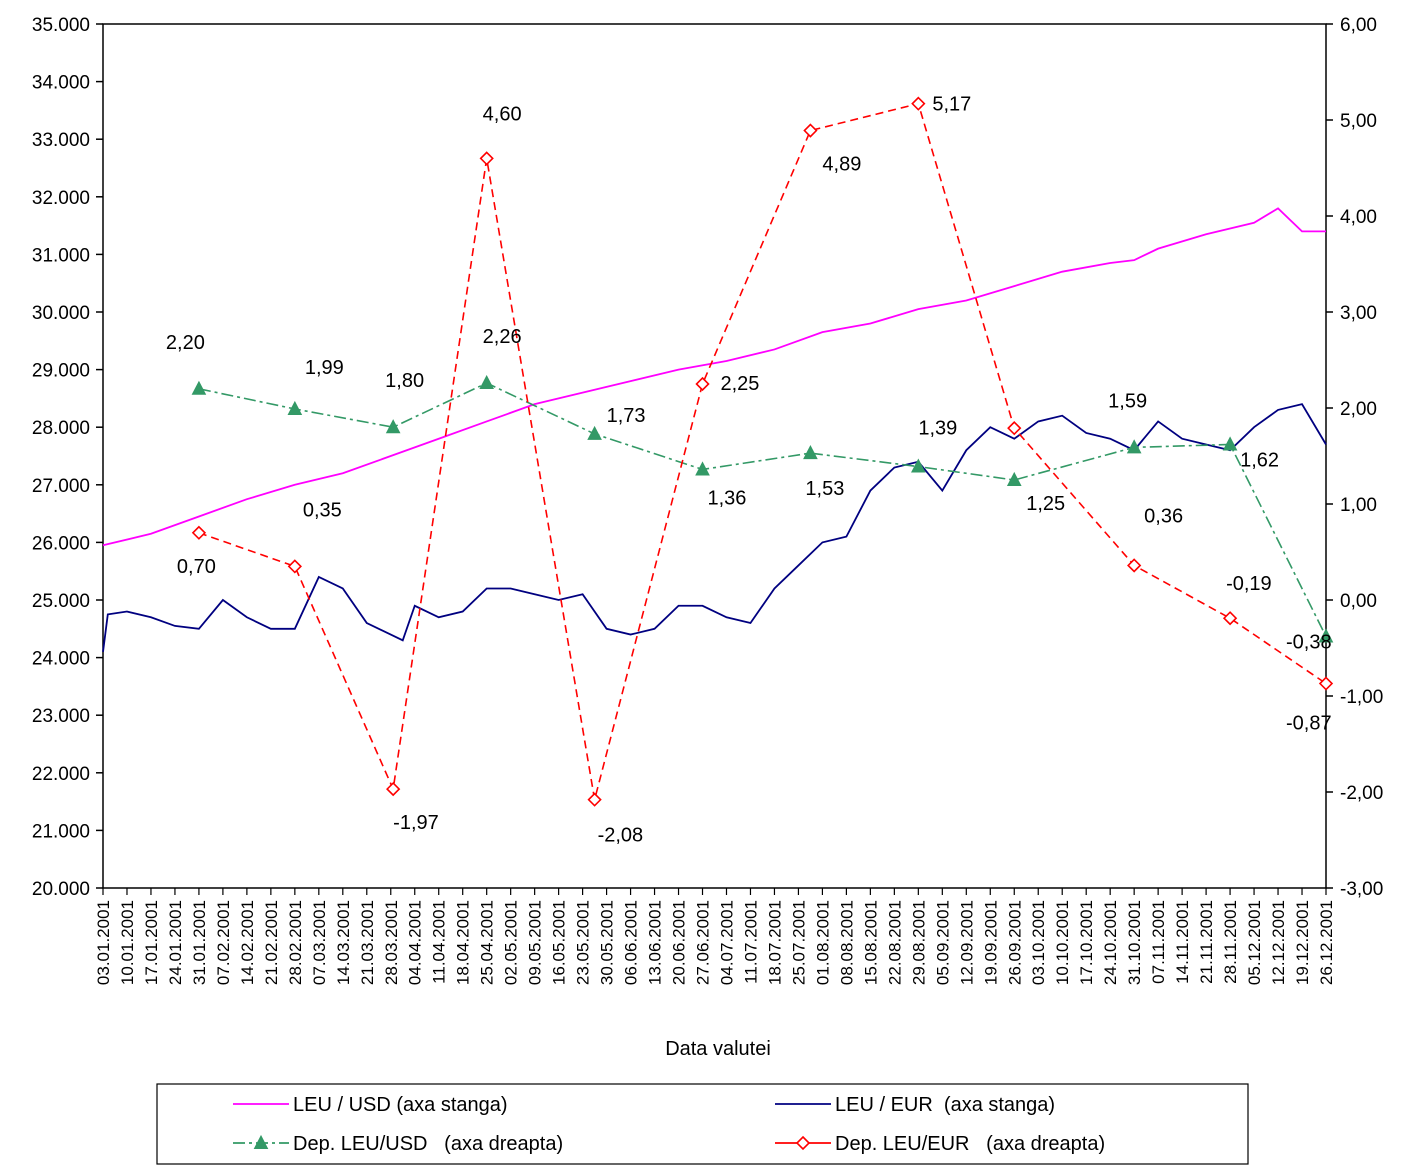  What do you see at coordinates (1278, 942) in the screenshot?
I see `x-tick-label: 12.12.2001` at bounding box center [1278, 942].